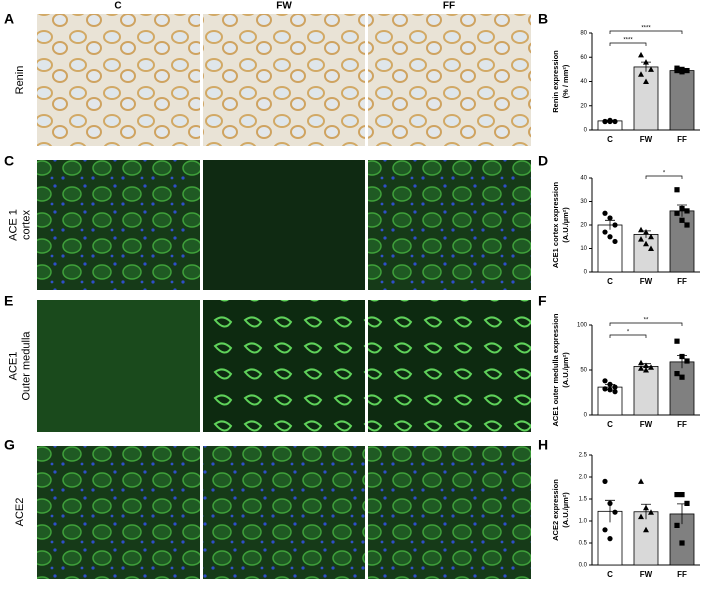 Image resolution: width=708 pixels, height=590 pixels. What do you see at coordinates (26, 225) in the screenshot?
I see `row-label: cortex` at bounding box center [26, 225].